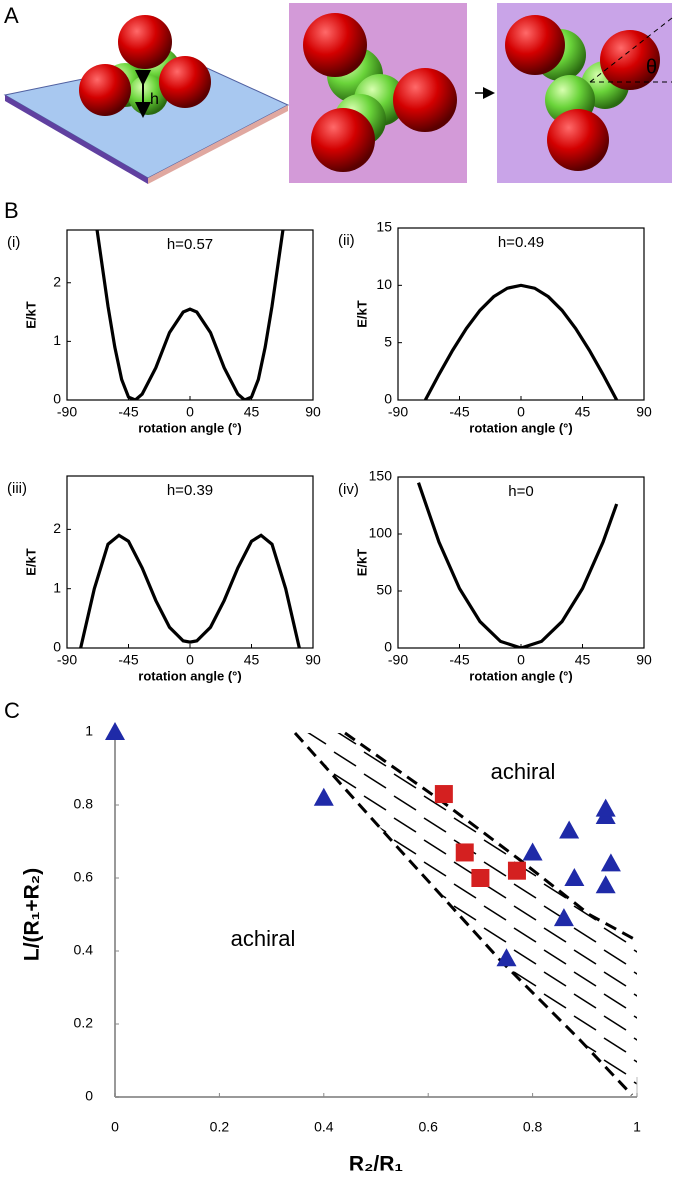 This screenshot has height=1182, width=677. Describe the element at coordinates (11, 15) in the screenshot. I see `panel-label: A` at that location.